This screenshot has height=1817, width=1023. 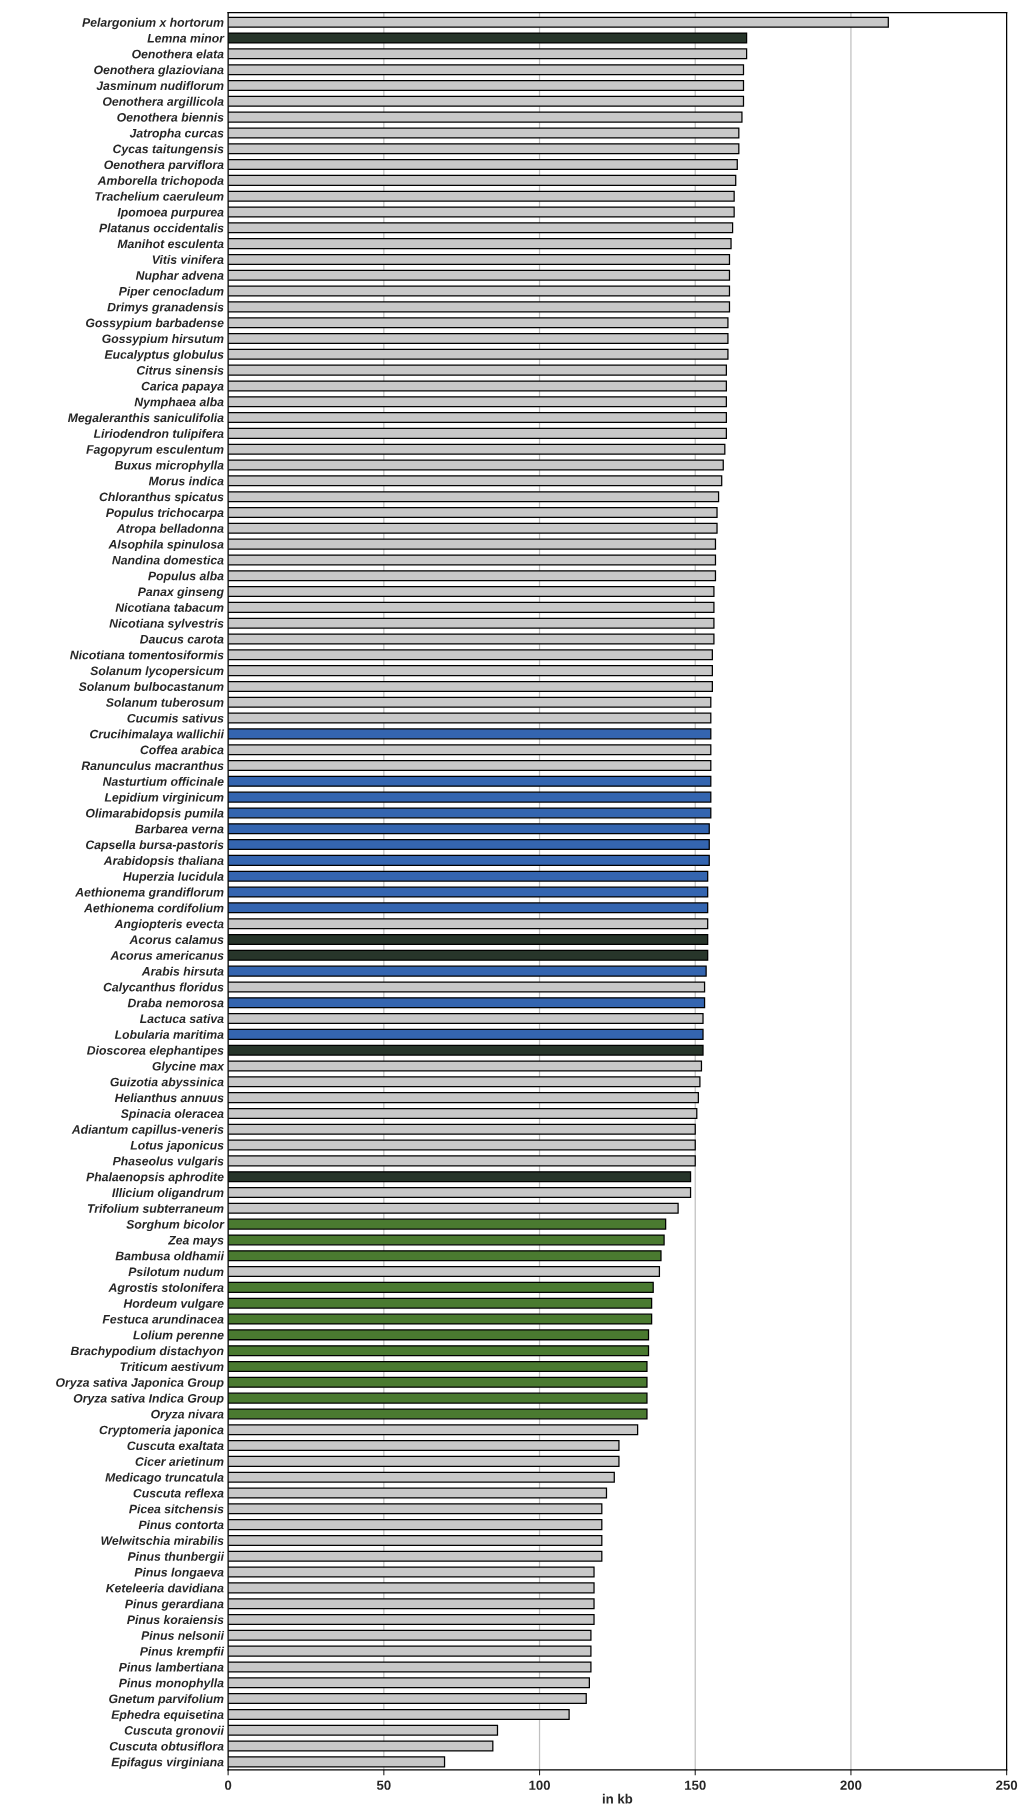 I want to click on y-tick-label: Illicium oligandrum, so click(x=168, y=1194).